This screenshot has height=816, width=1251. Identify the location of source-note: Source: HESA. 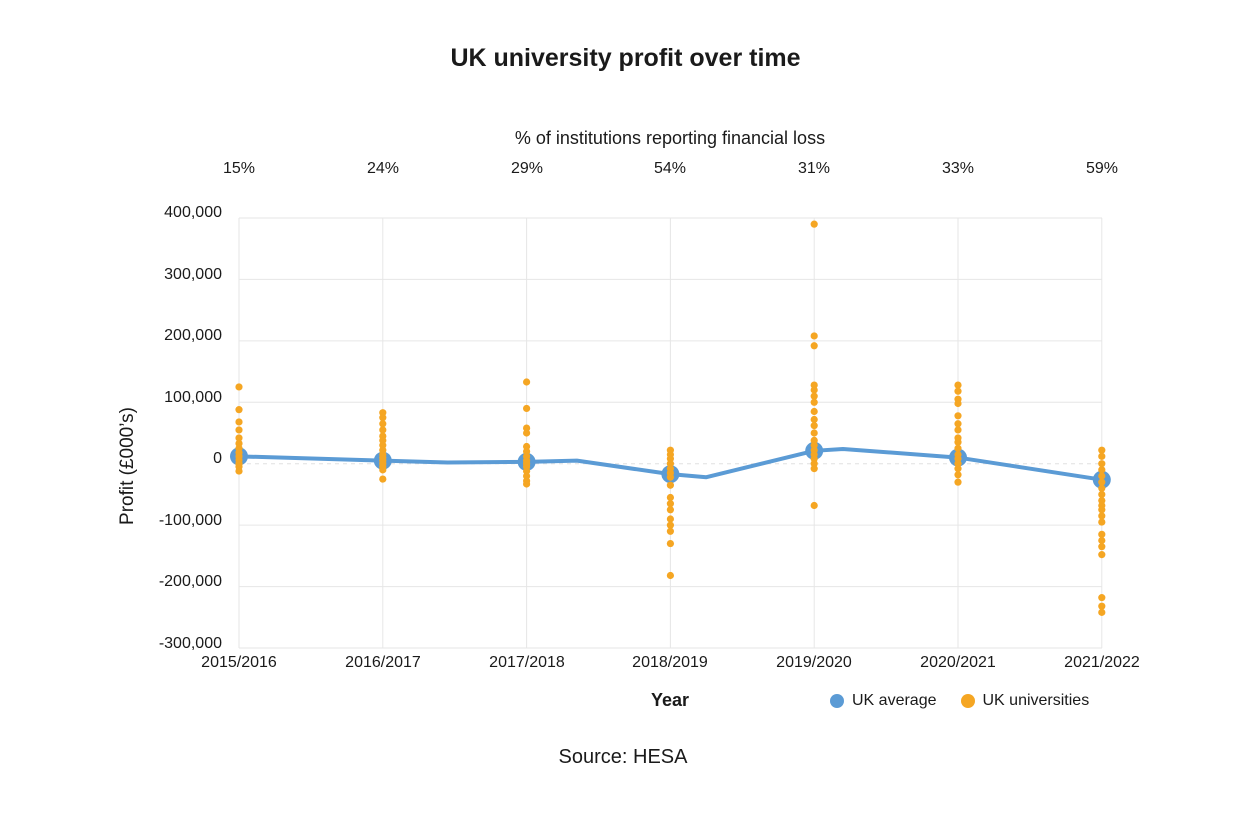
(623, 757).